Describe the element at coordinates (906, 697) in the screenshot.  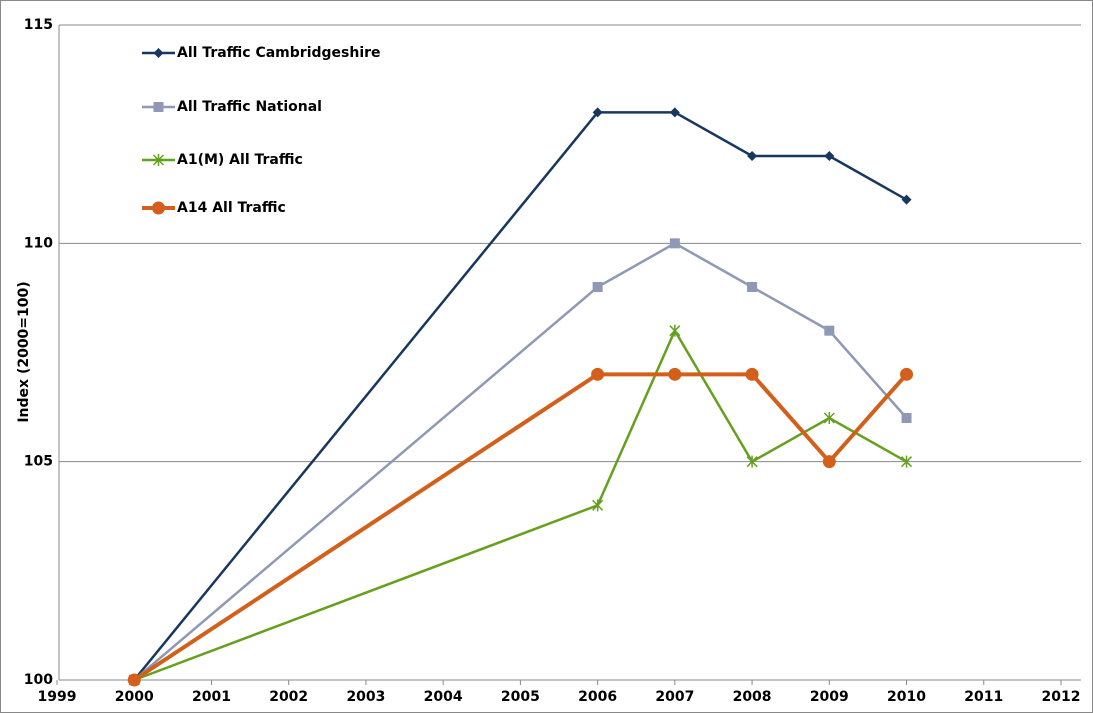
I see `x-tick-label: 2010` at that location.